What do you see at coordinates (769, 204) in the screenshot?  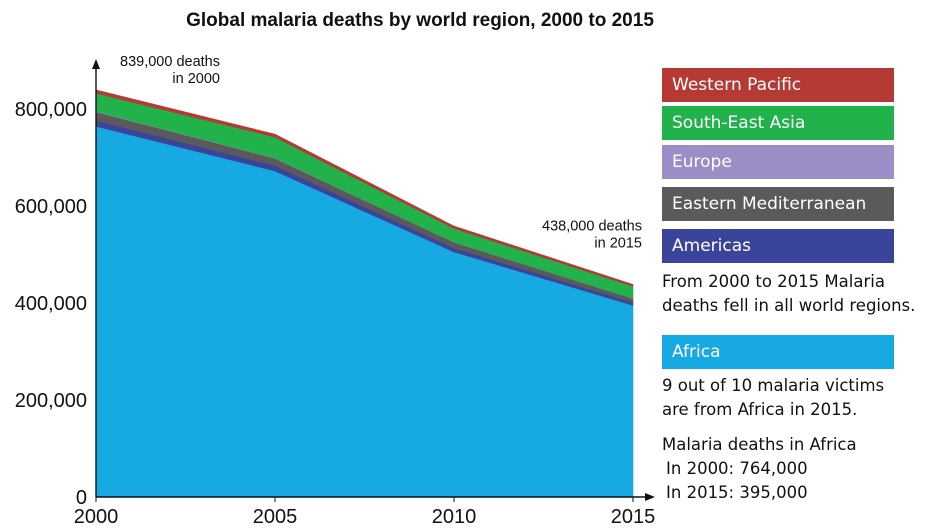 I see `legend-label-eastern-mediterranean: Eastern Mediterranean` at bounding box center [769, 204].